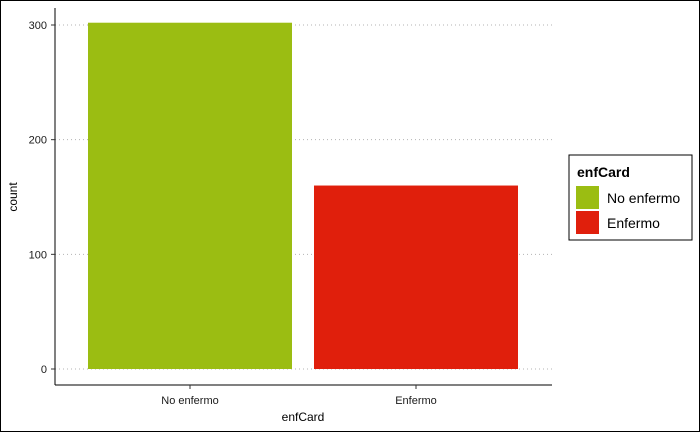 The width and height of the screenshot is (700, 432). Describe the element at coordinates (42, 198) in the screenshot. I see `y-ticks: 0 100 200 300` at that location.